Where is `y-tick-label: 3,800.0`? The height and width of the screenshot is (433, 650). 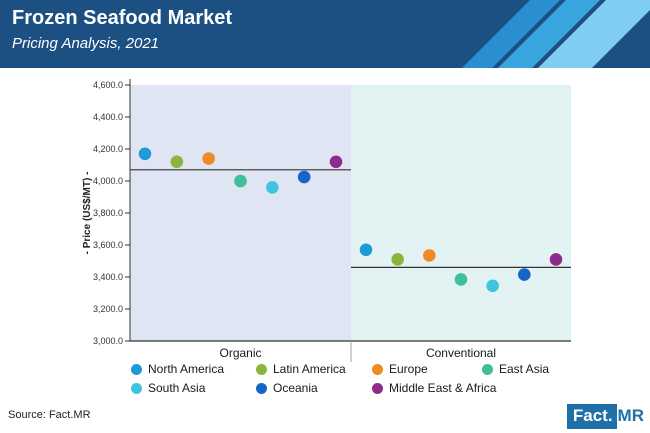 y-tick-label: 3,800.0 is located at coordinates (108, 213).